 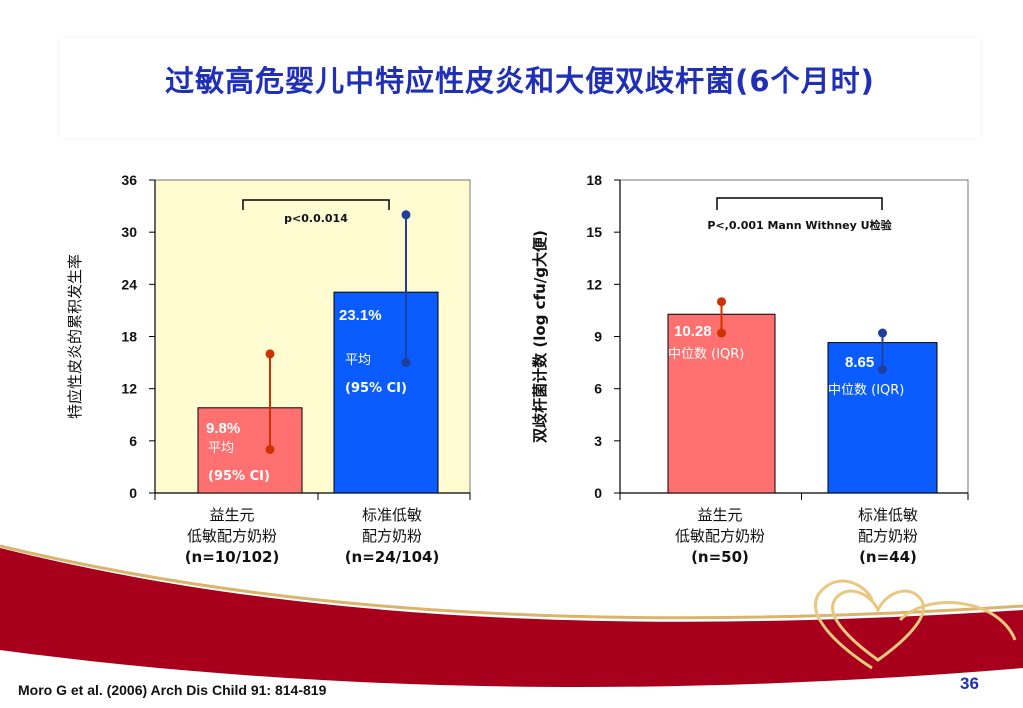 What do you see at coordinates (720, 557) in the screenshot?
I see `category-label: (n=50)` at bounding box center [720, 557].